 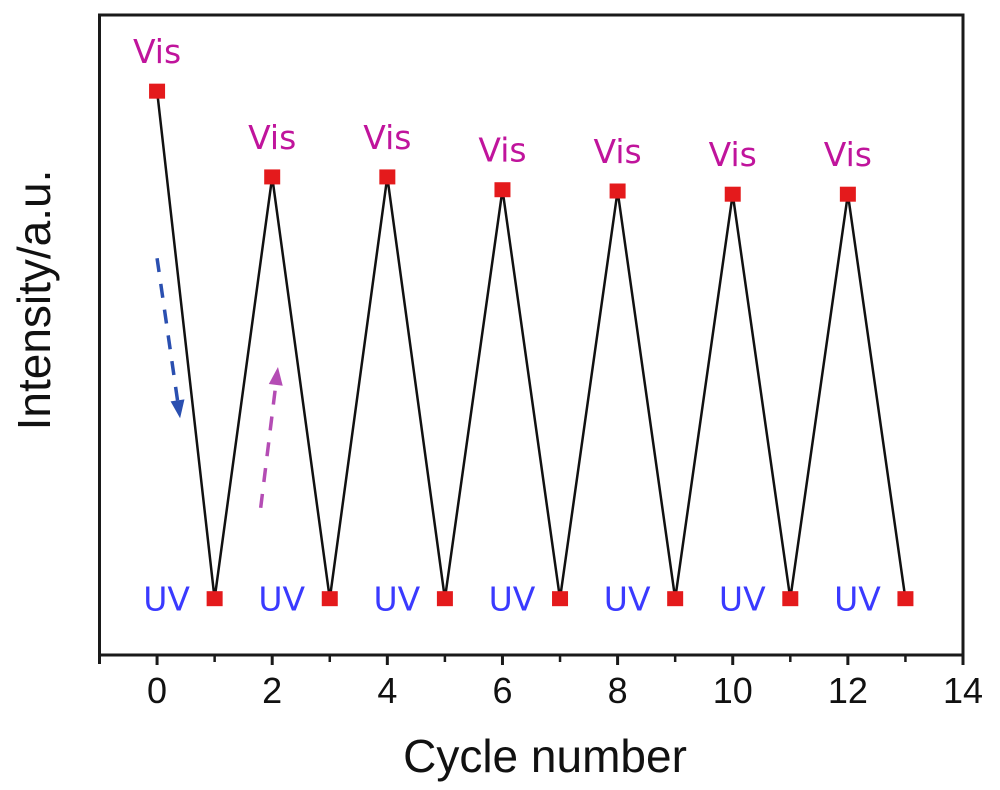 What do you see at coordinates (157, 690) in the screenshot?
I see `x-tick-label: 0` at bounding box center [157, 690].